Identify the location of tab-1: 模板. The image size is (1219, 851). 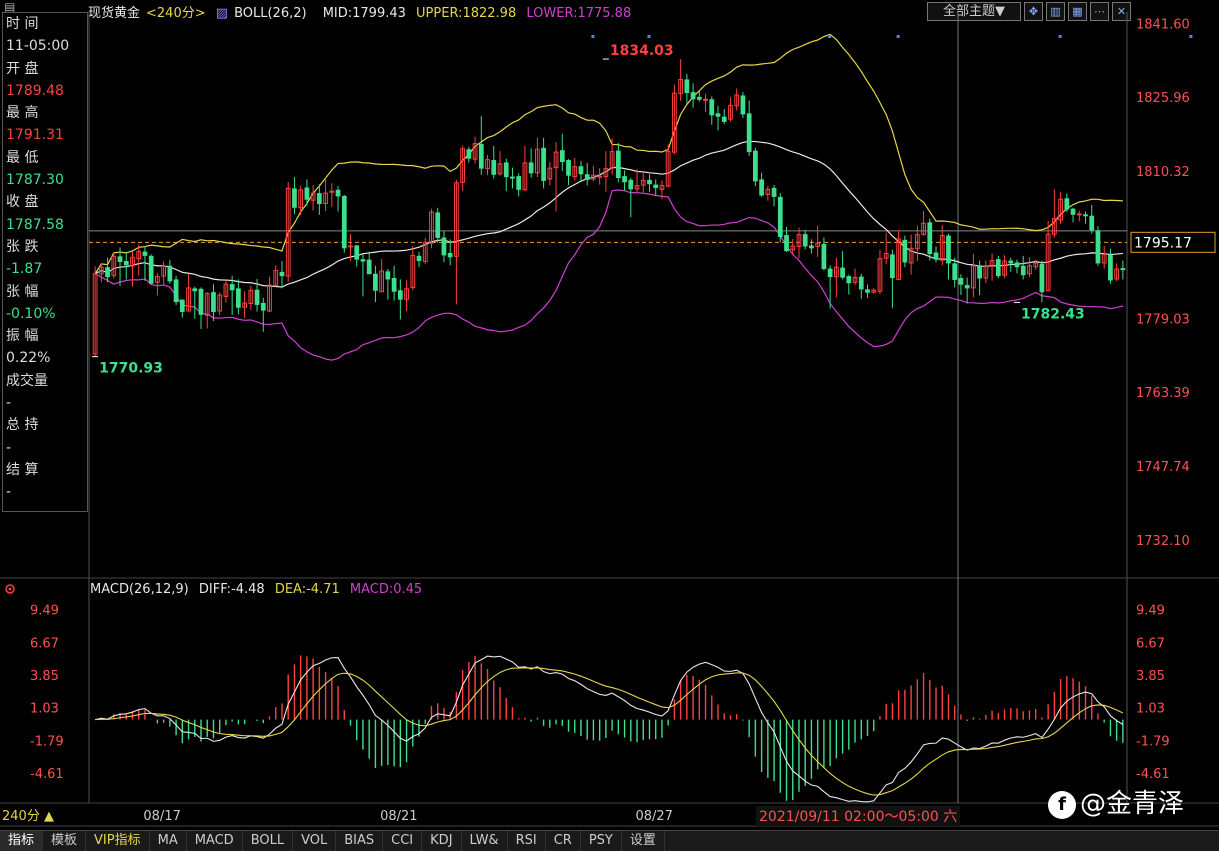
(65, 841).